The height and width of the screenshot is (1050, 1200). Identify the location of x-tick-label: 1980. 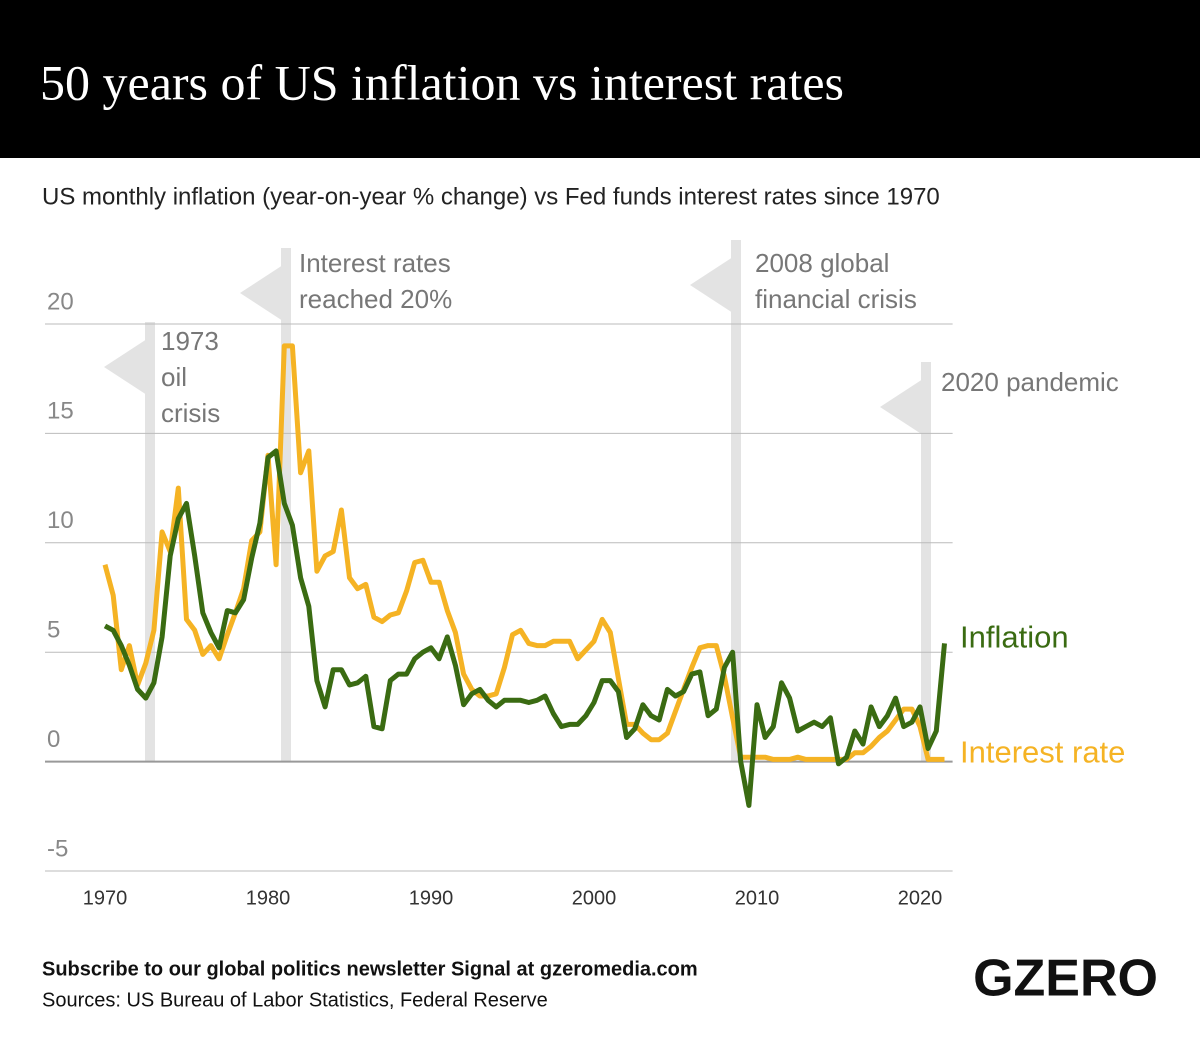
(268, 898).